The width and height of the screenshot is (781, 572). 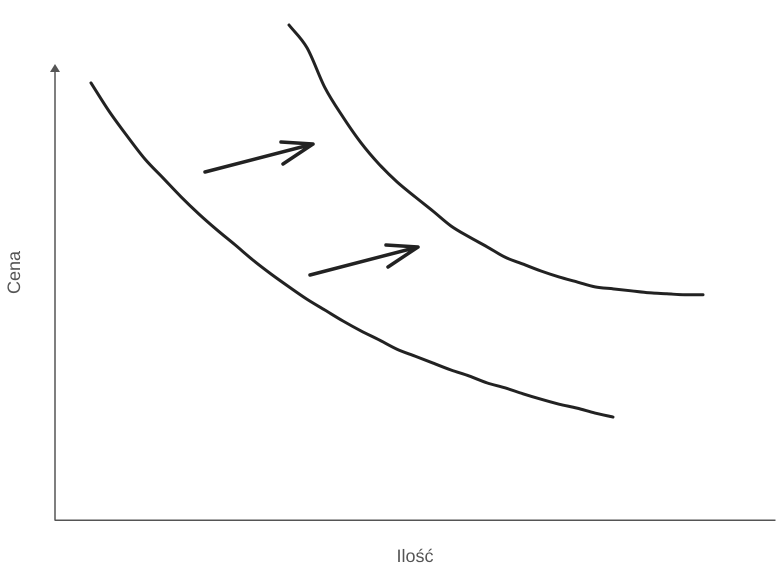 I want to click on x-axis-title: Ilość, so click(x=415, y=556).